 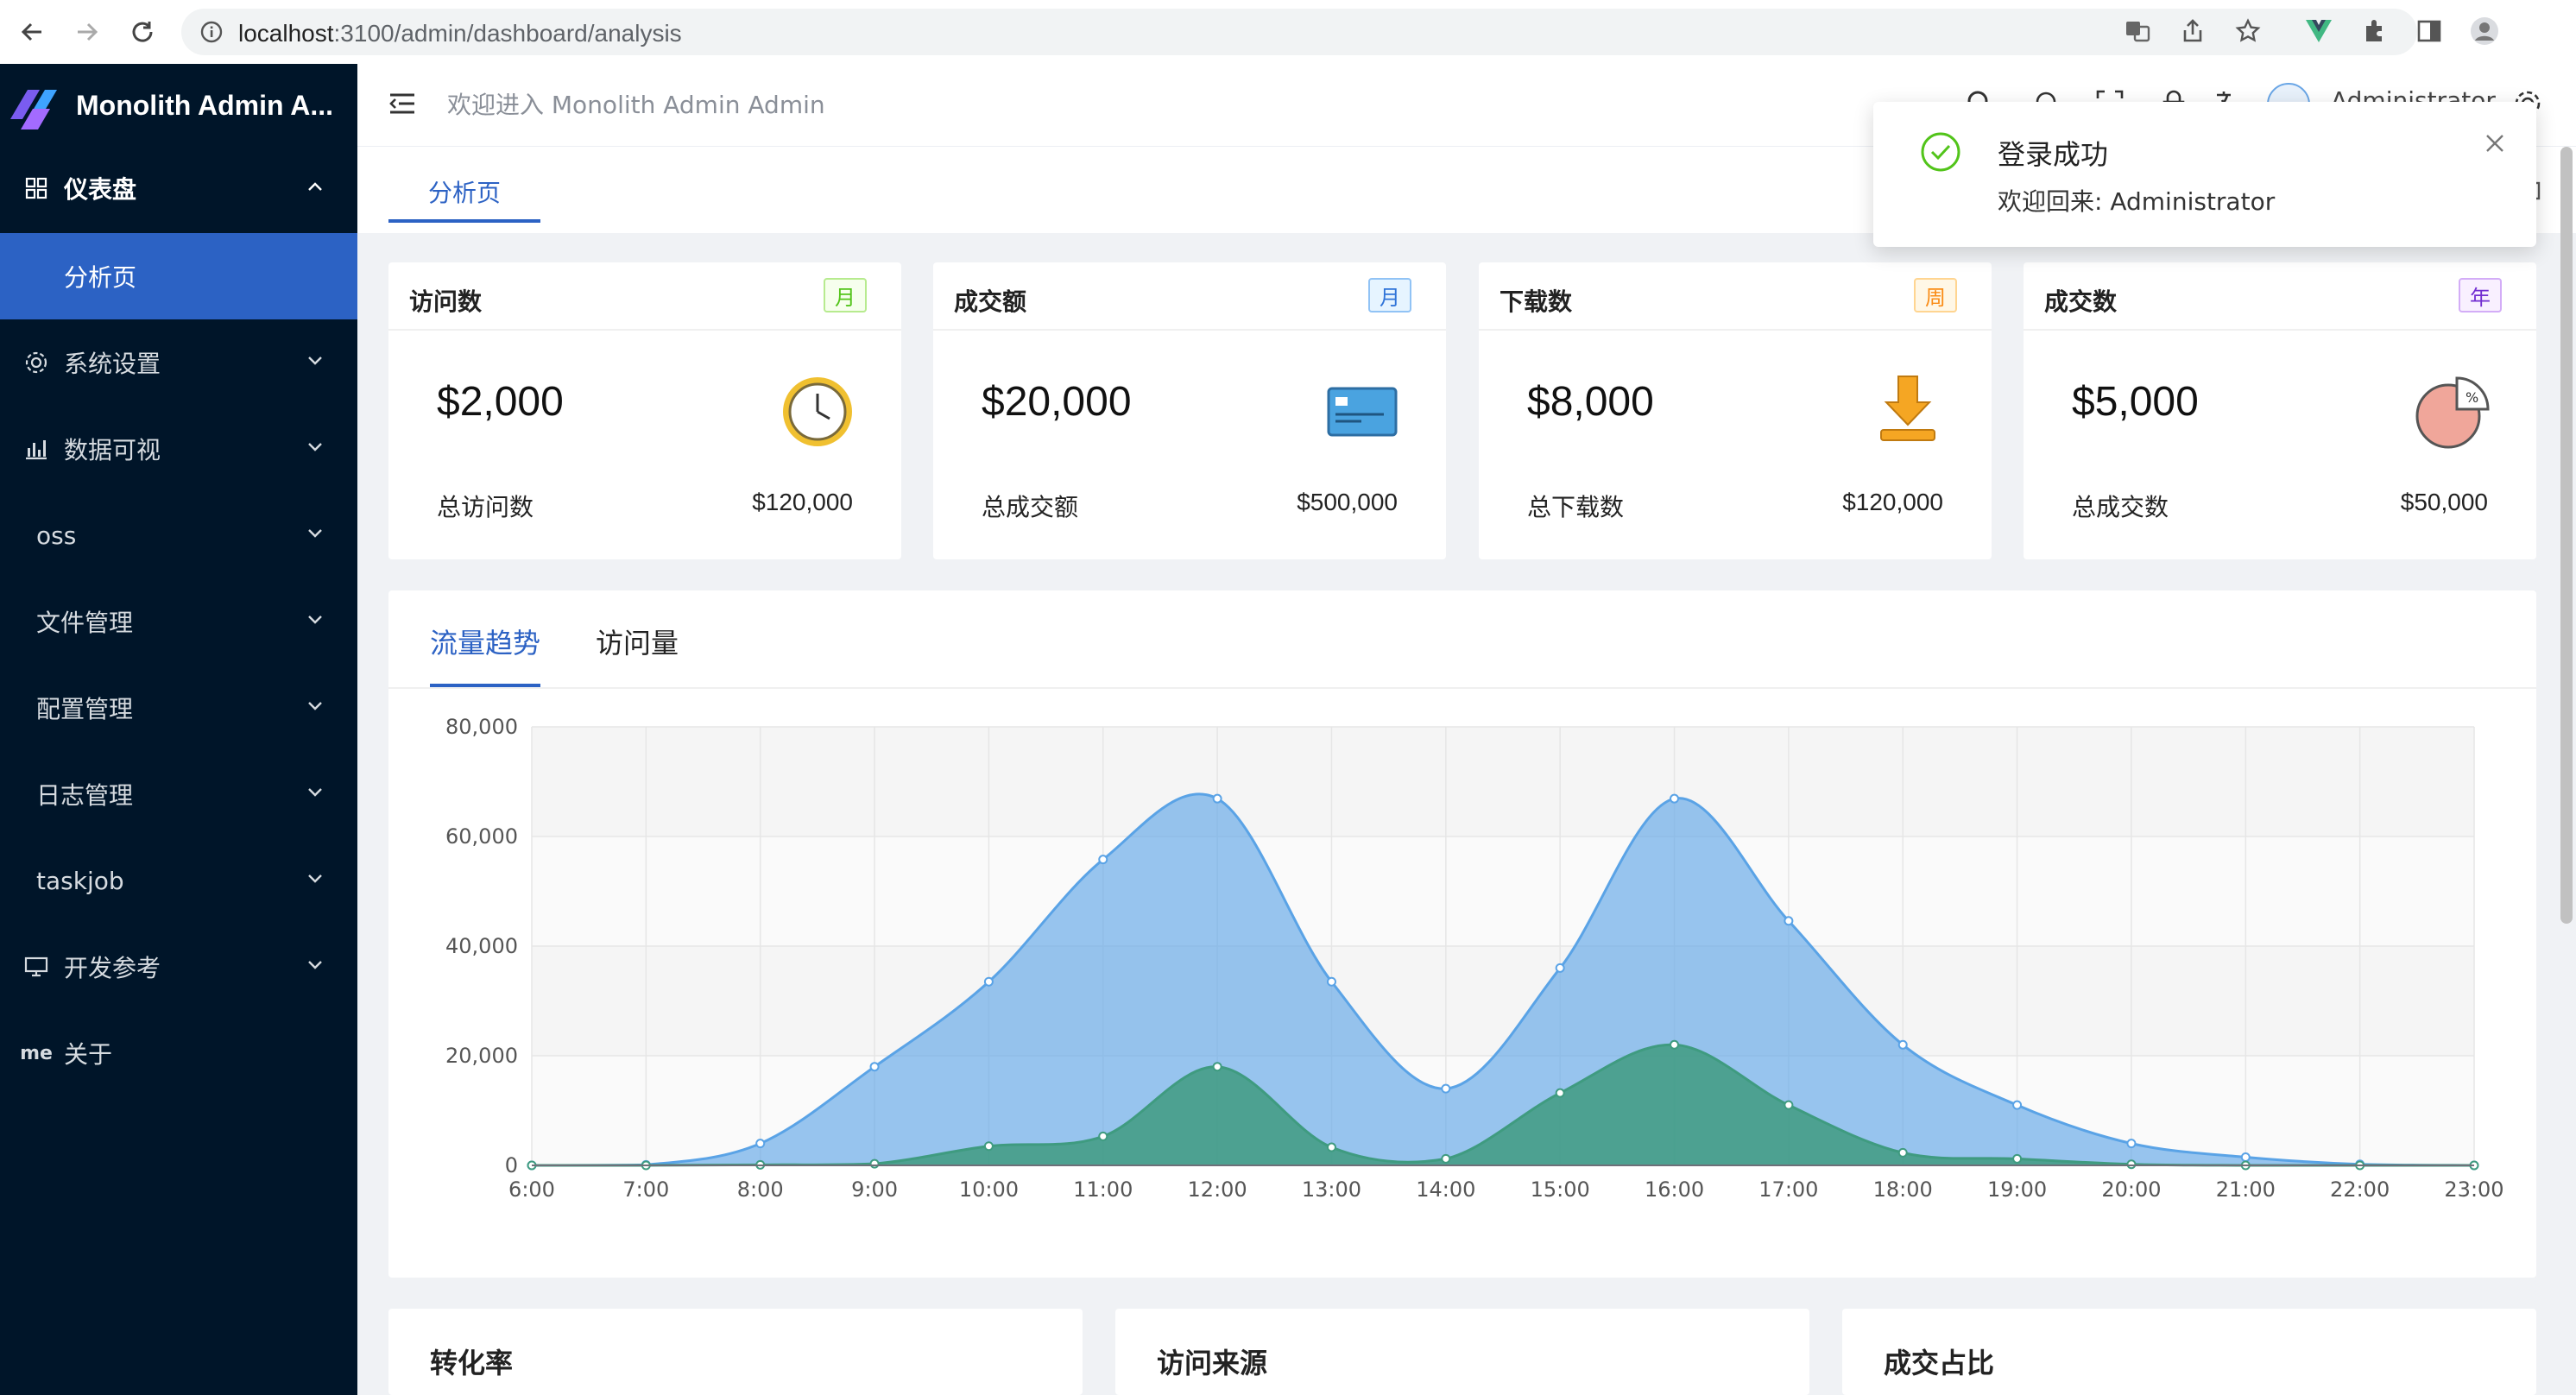 What do you see at coordinates (481, 1056) in the screenshot?
I see `y-tick-label: 20,000` at bounding box center [481, 1056].